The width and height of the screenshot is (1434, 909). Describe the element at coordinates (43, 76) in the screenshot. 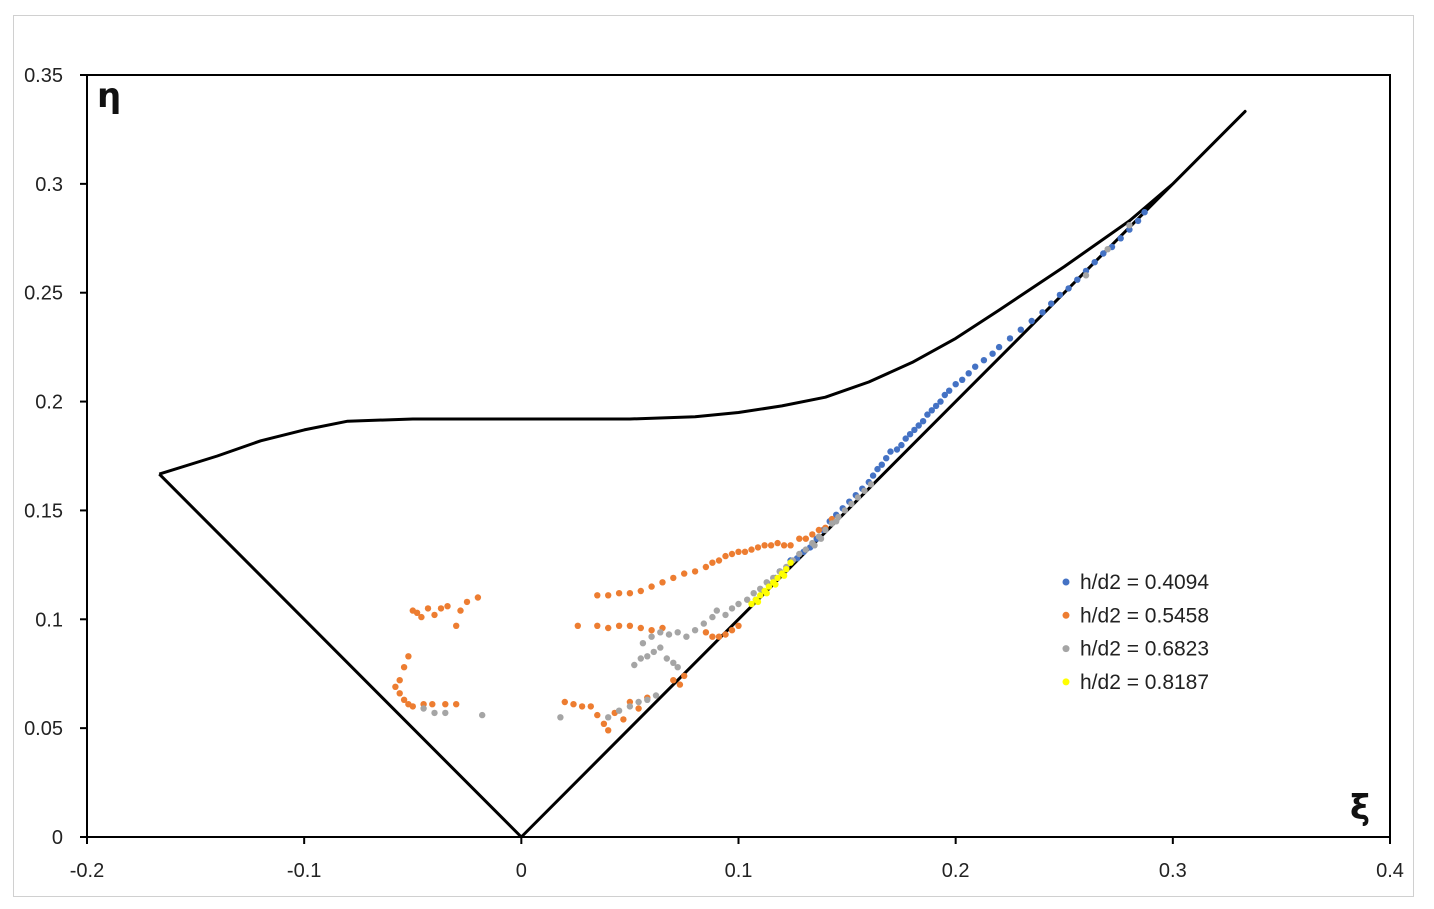

I see `y-tick-label: 0.35` at that location.